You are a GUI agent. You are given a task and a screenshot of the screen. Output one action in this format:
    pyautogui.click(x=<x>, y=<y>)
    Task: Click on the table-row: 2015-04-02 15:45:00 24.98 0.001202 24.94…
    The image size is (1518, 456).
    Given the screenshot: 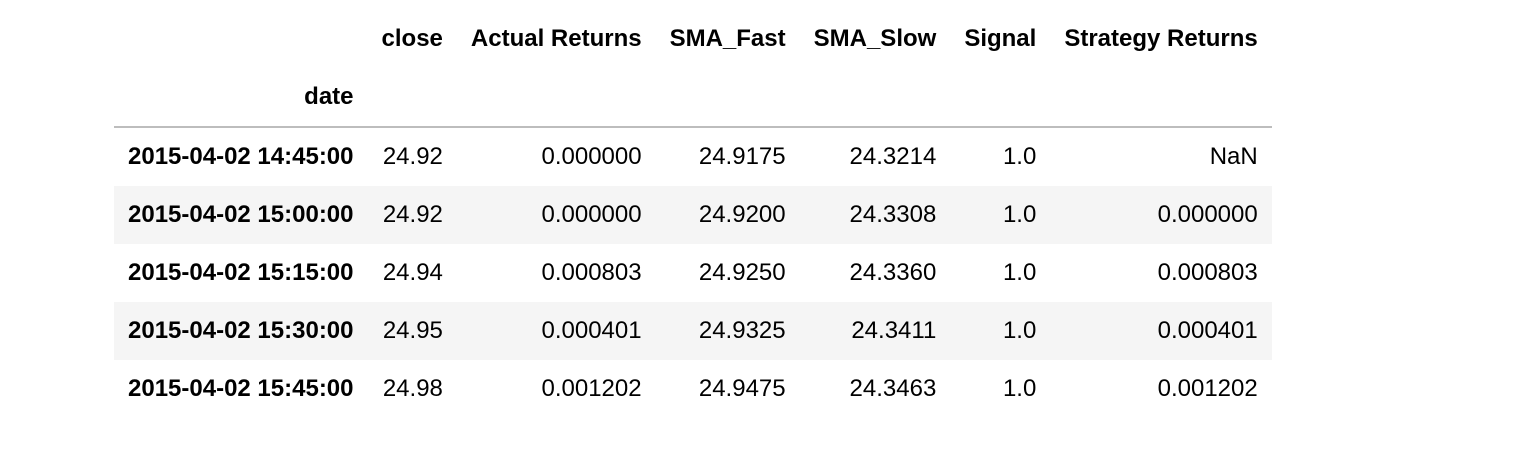 What is the action you would take?
    pyautogui.click(x=693, y=389)
    